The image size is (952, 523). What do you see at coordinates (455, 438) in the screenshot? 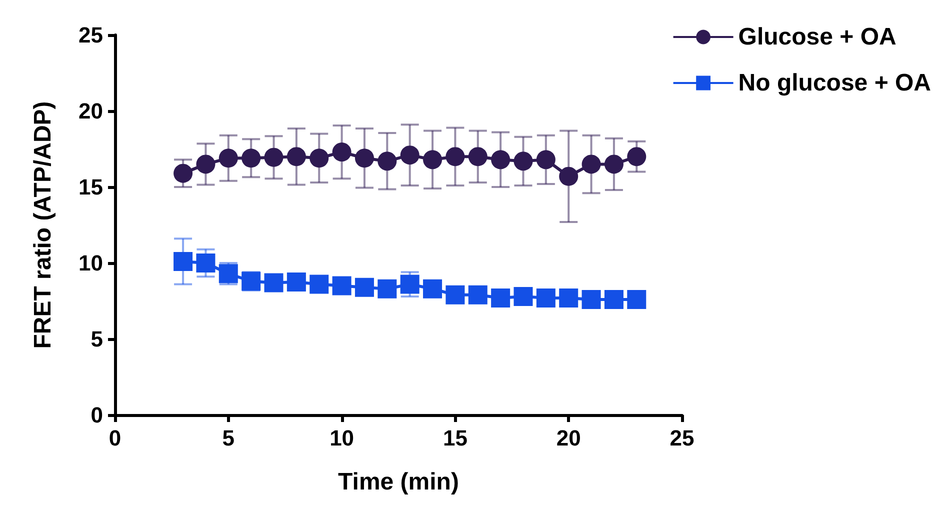
I see `x-tick-label: 15` at bounding box center [455, 438].